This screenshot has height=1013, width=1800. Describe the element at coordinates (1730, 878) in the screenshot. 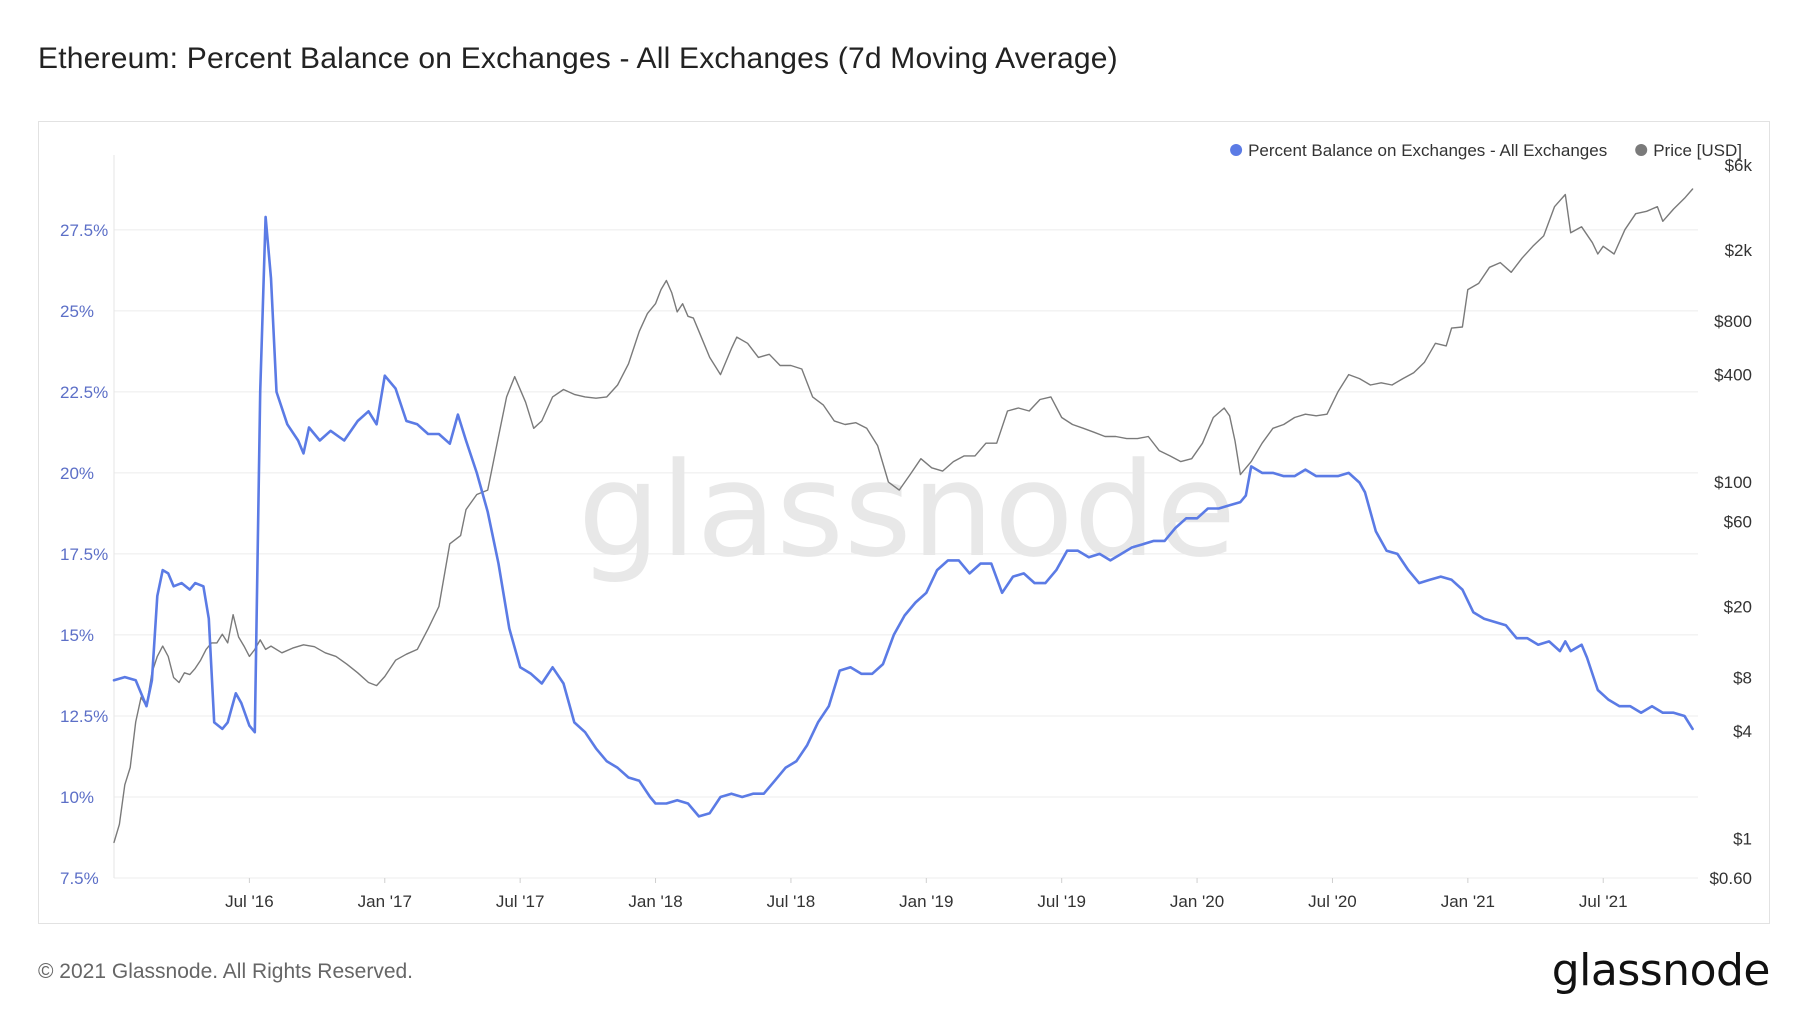

I see `y-right-tick-label: $0.60` at that location.